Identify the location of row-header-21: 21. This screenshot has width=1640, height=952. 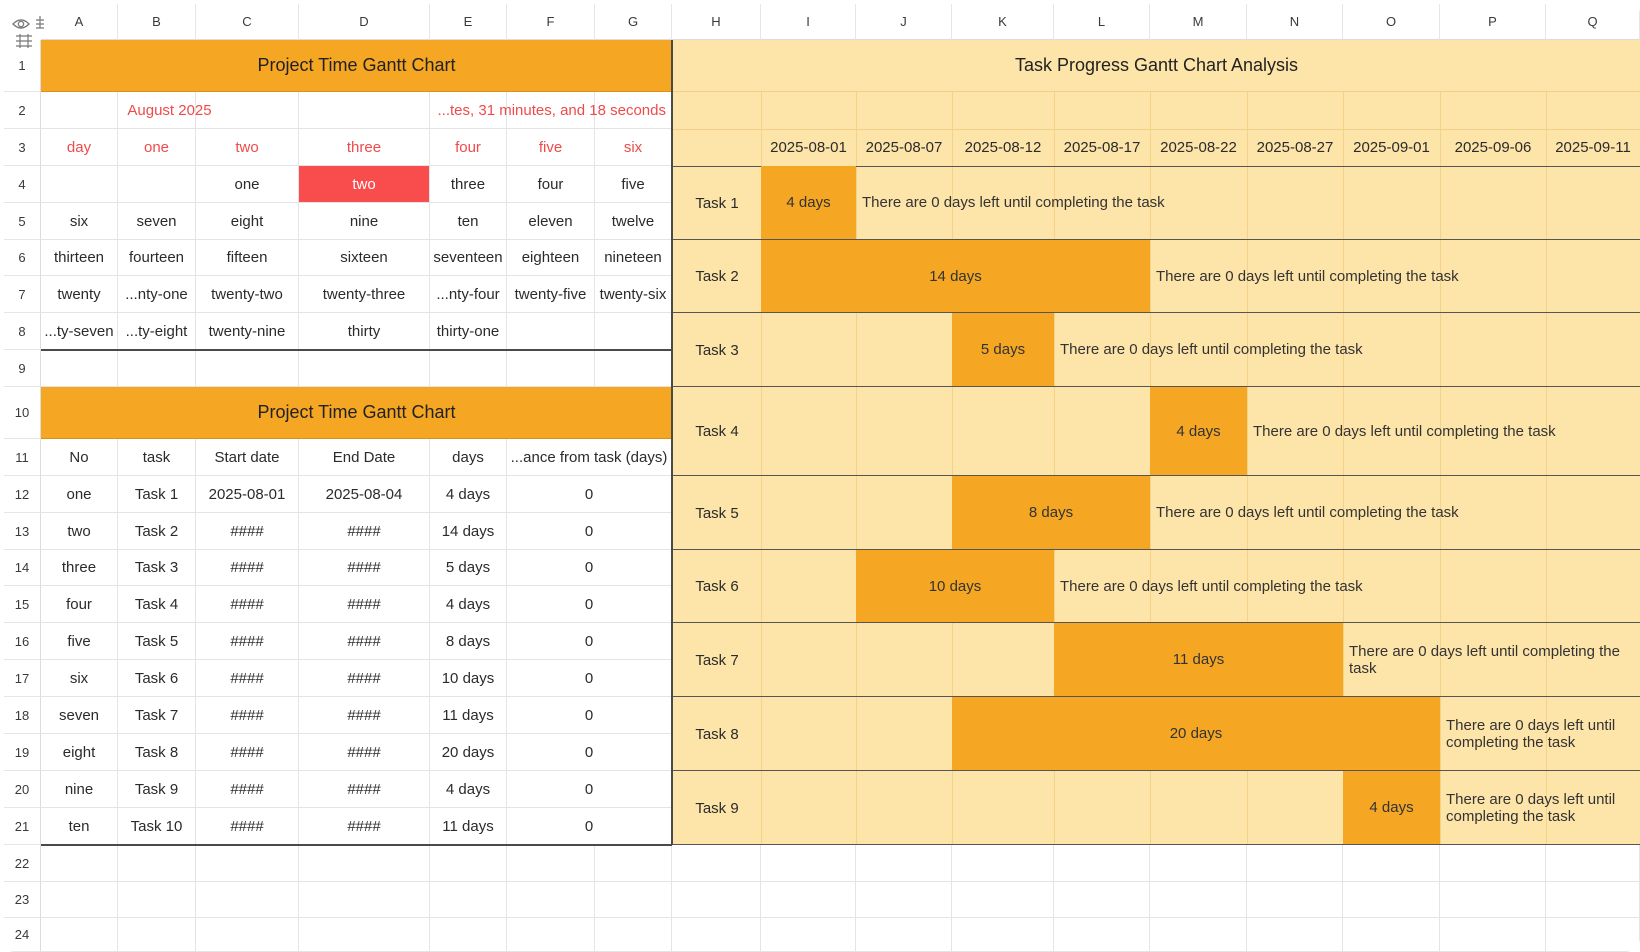
(22, 826).